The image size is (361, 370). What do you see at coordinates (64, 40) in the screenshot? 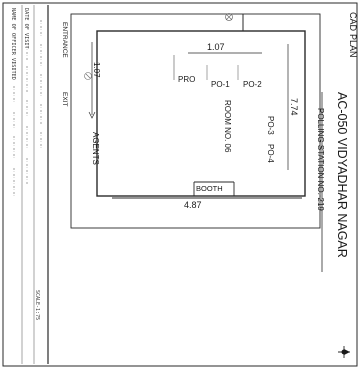
I see `entrance-label: ENTRANCE` at bounding box center [64, 40].